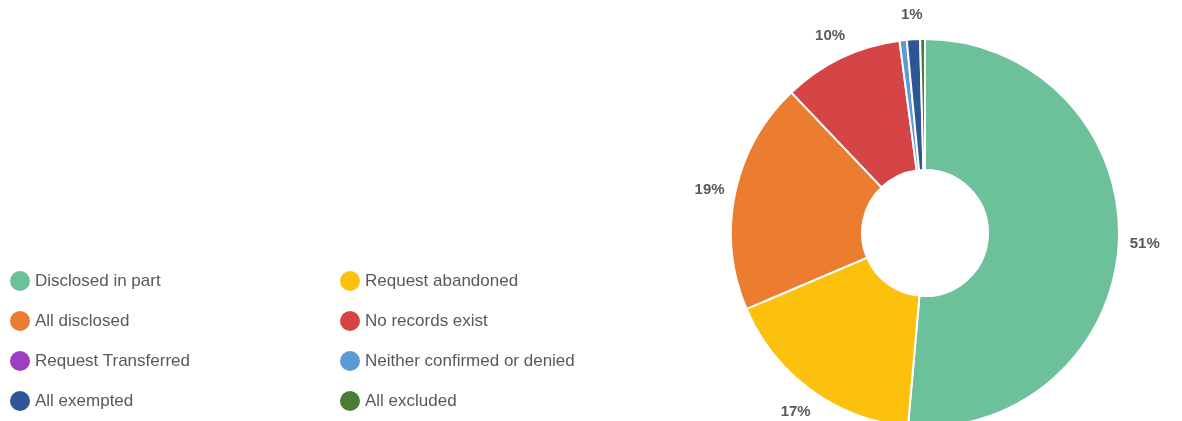  I want to click on data-label: 1%, so click(912, 13).